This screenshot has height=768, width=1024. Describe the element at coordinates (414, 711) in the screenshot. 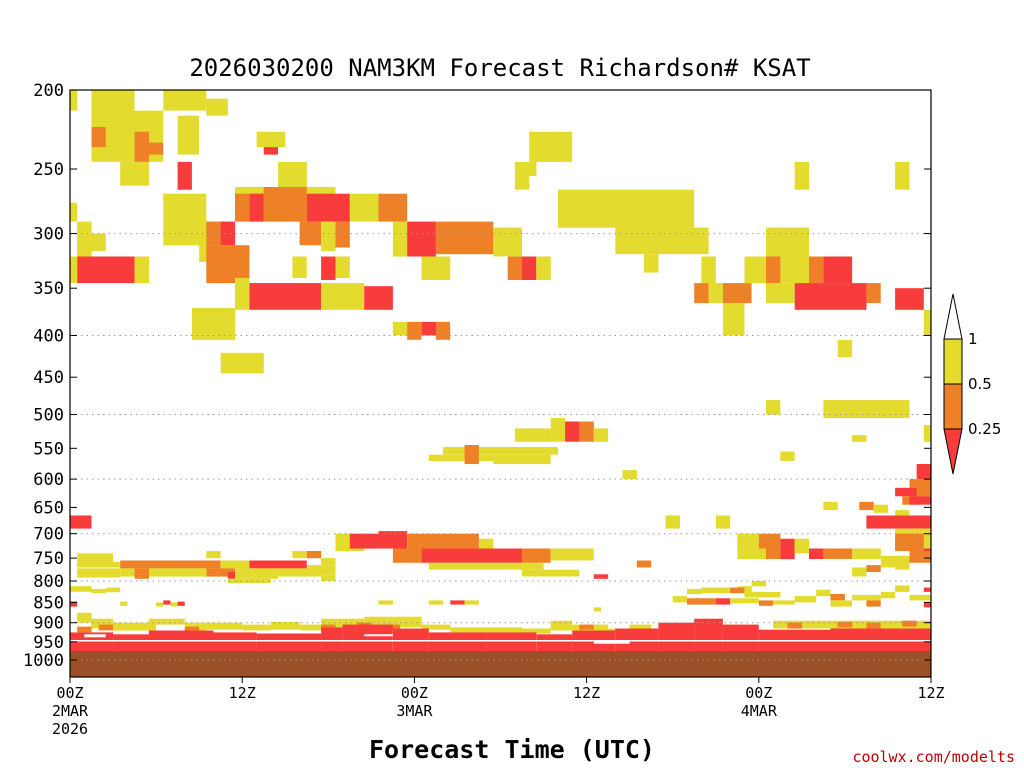

I see `x-tick-label-24-1: 3MAR` at that location.